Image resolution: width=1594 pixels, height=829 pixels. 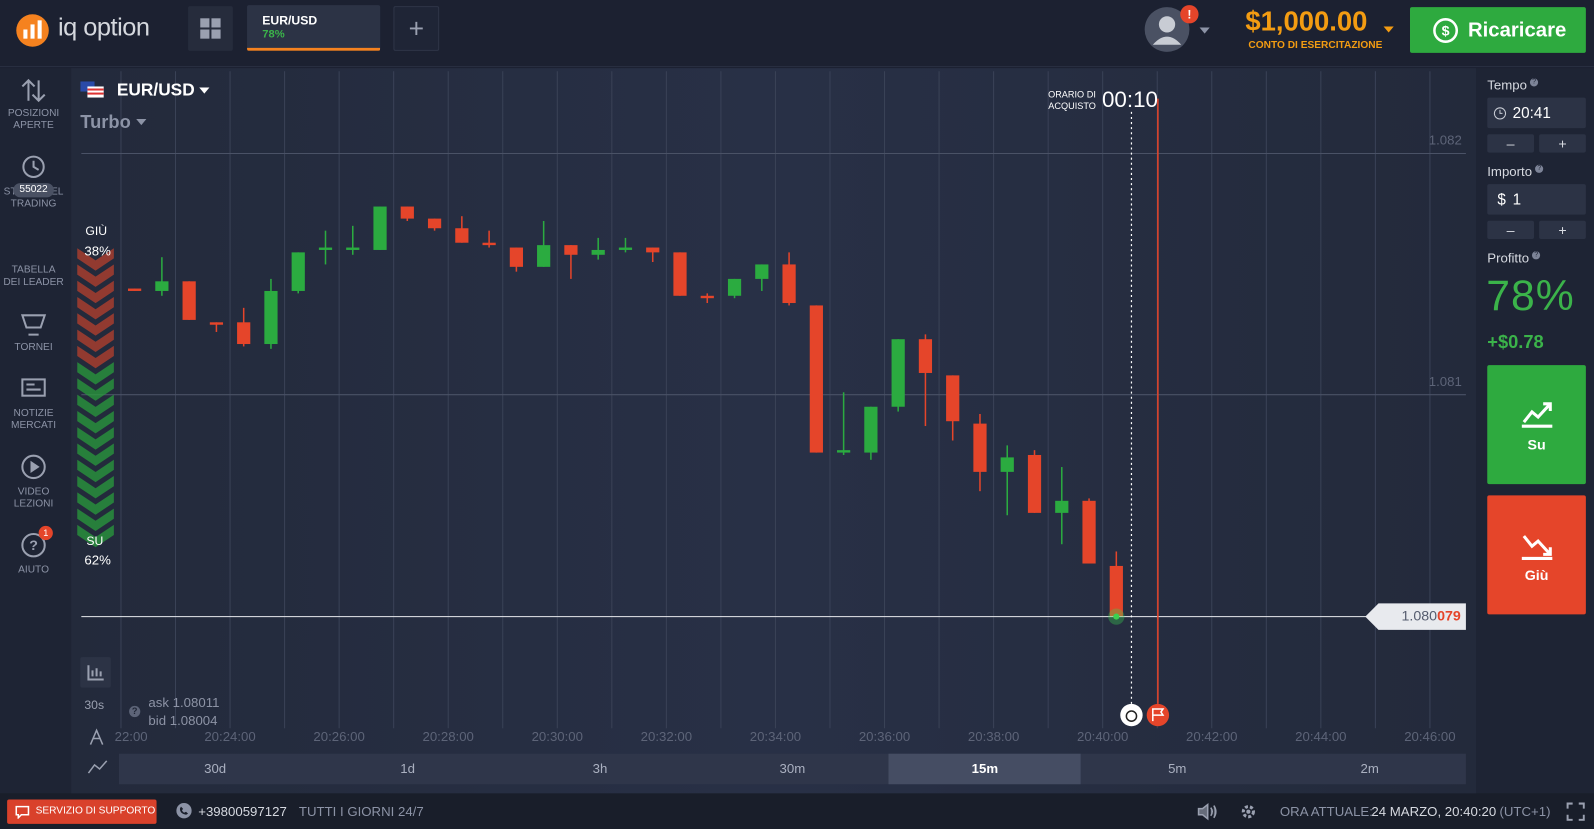 I want to click on avatar, so click(x=1179, y=29).